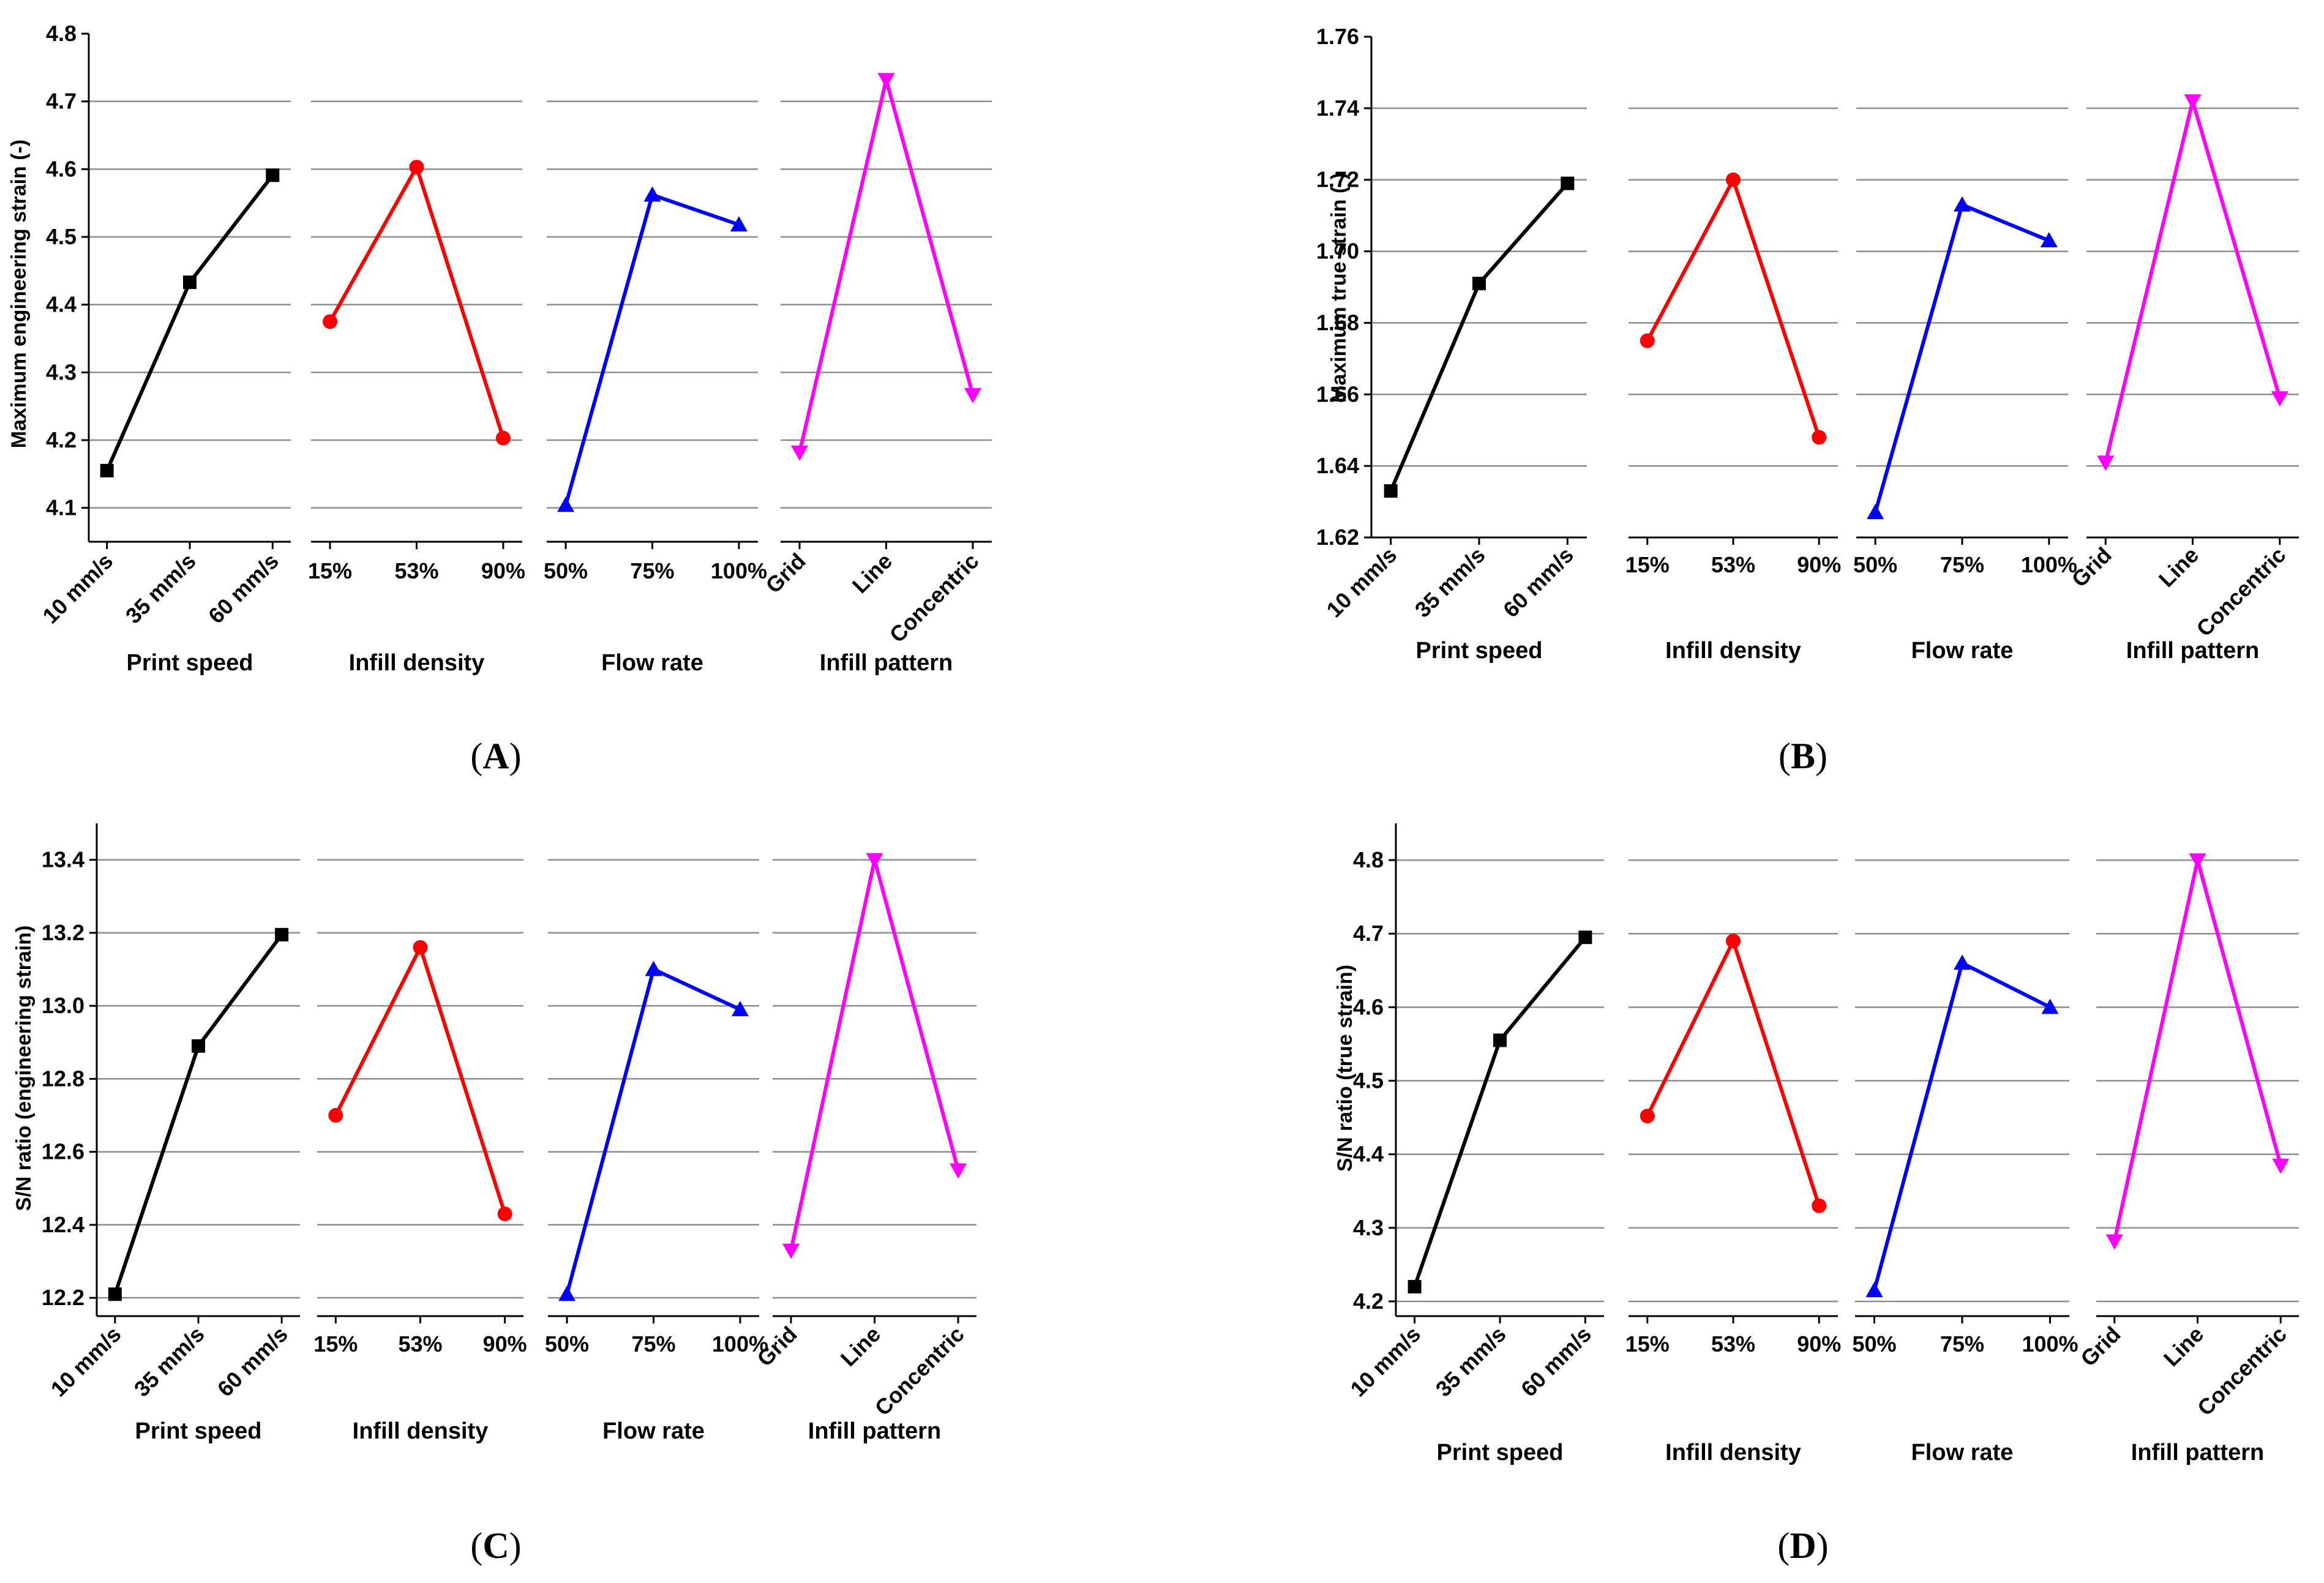 The image size is (2324, 1583). I want to click on panel-a-print-speed-point-10-mm-s, so click(107, 470).